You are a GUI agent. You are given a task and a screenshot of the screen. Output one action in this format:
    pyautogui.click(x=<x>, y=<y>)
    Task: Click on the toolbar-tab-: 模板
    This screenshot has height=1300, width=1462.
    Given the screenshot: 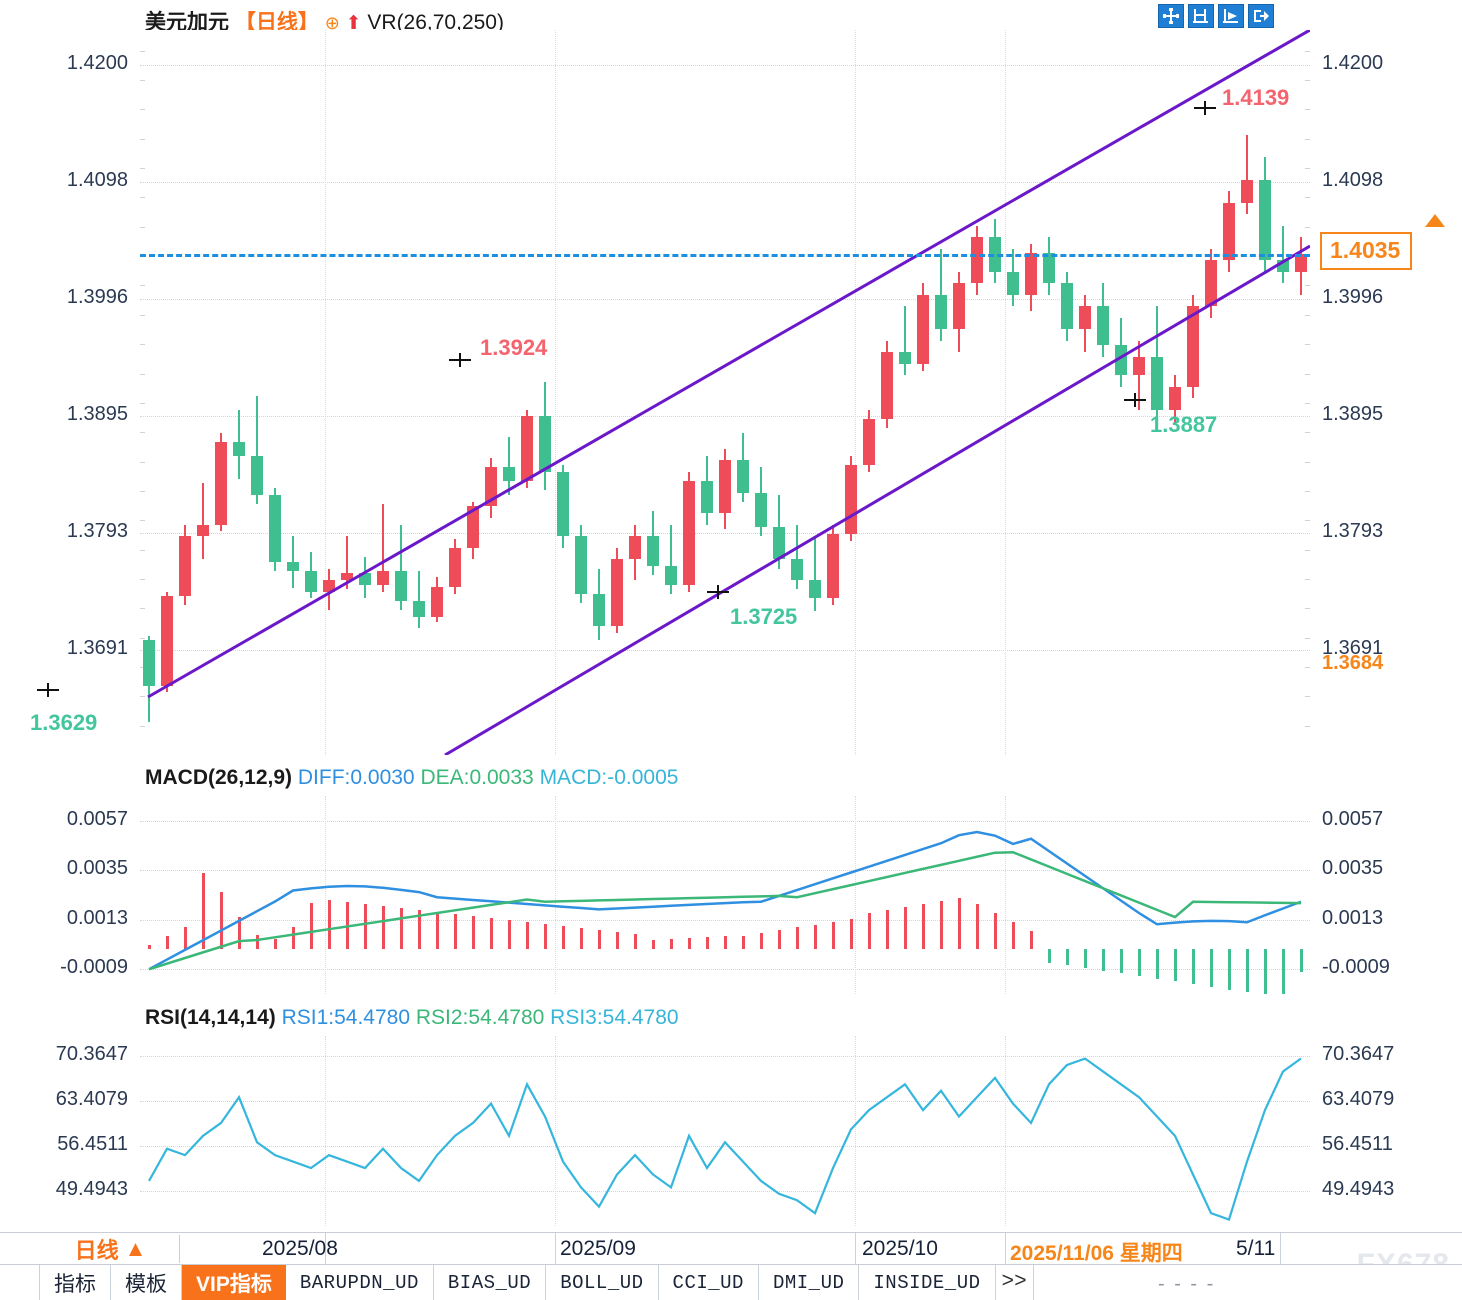 What is the action you would take?
    pyautogui.click(x=146, y=1282)
    